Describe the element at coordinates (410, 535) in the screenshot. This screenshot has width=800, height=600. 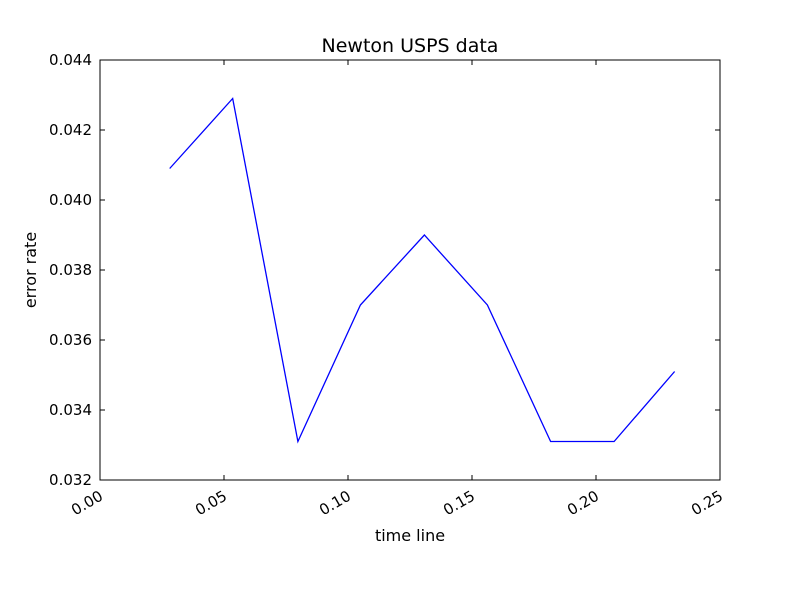
I see `x-axis-label: time line` at that location.